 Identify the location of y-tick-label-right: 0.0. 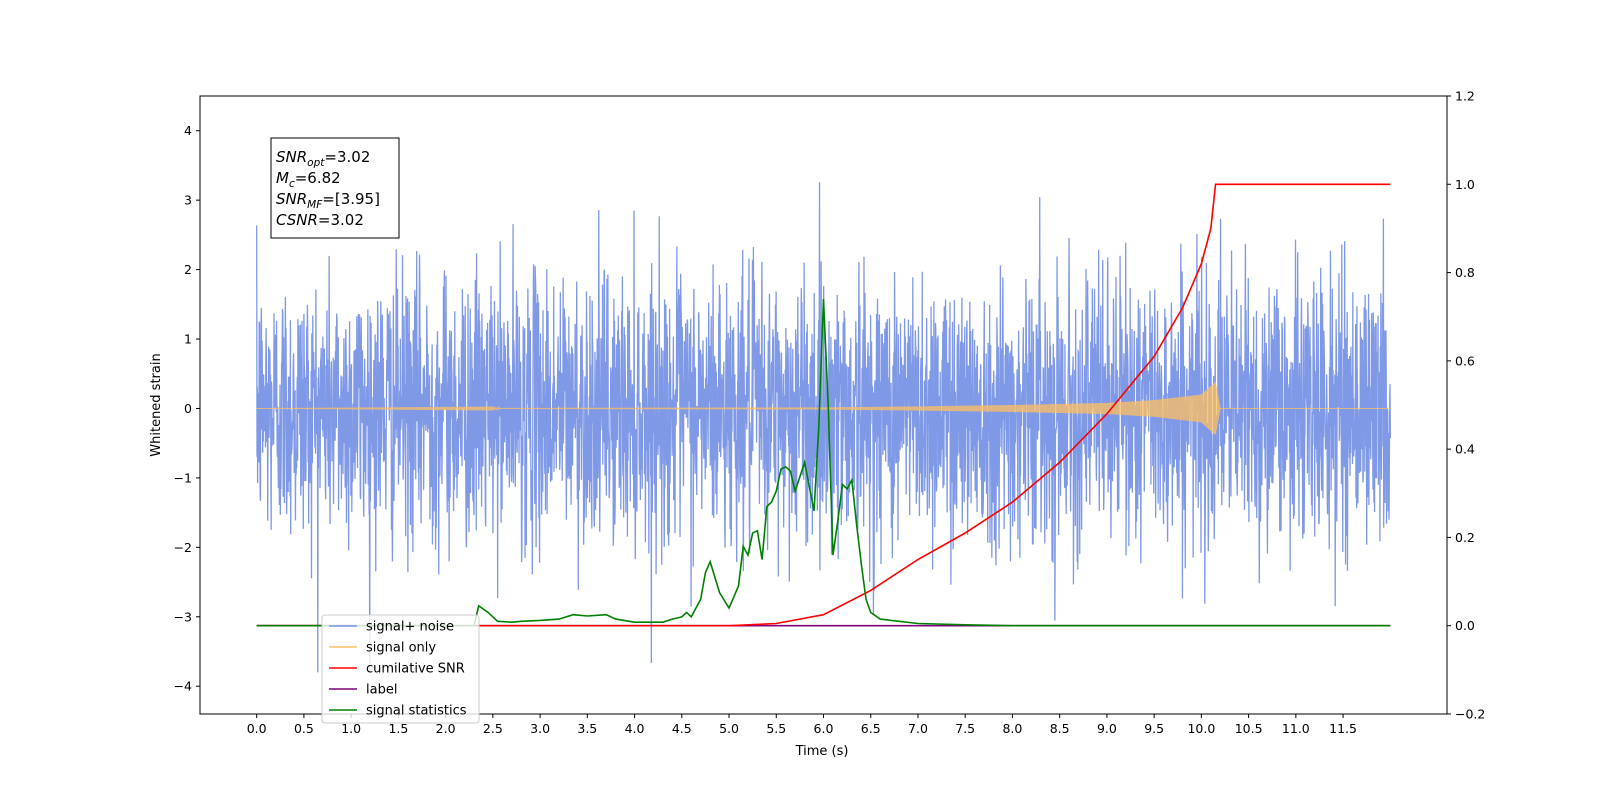
(1465, 625).